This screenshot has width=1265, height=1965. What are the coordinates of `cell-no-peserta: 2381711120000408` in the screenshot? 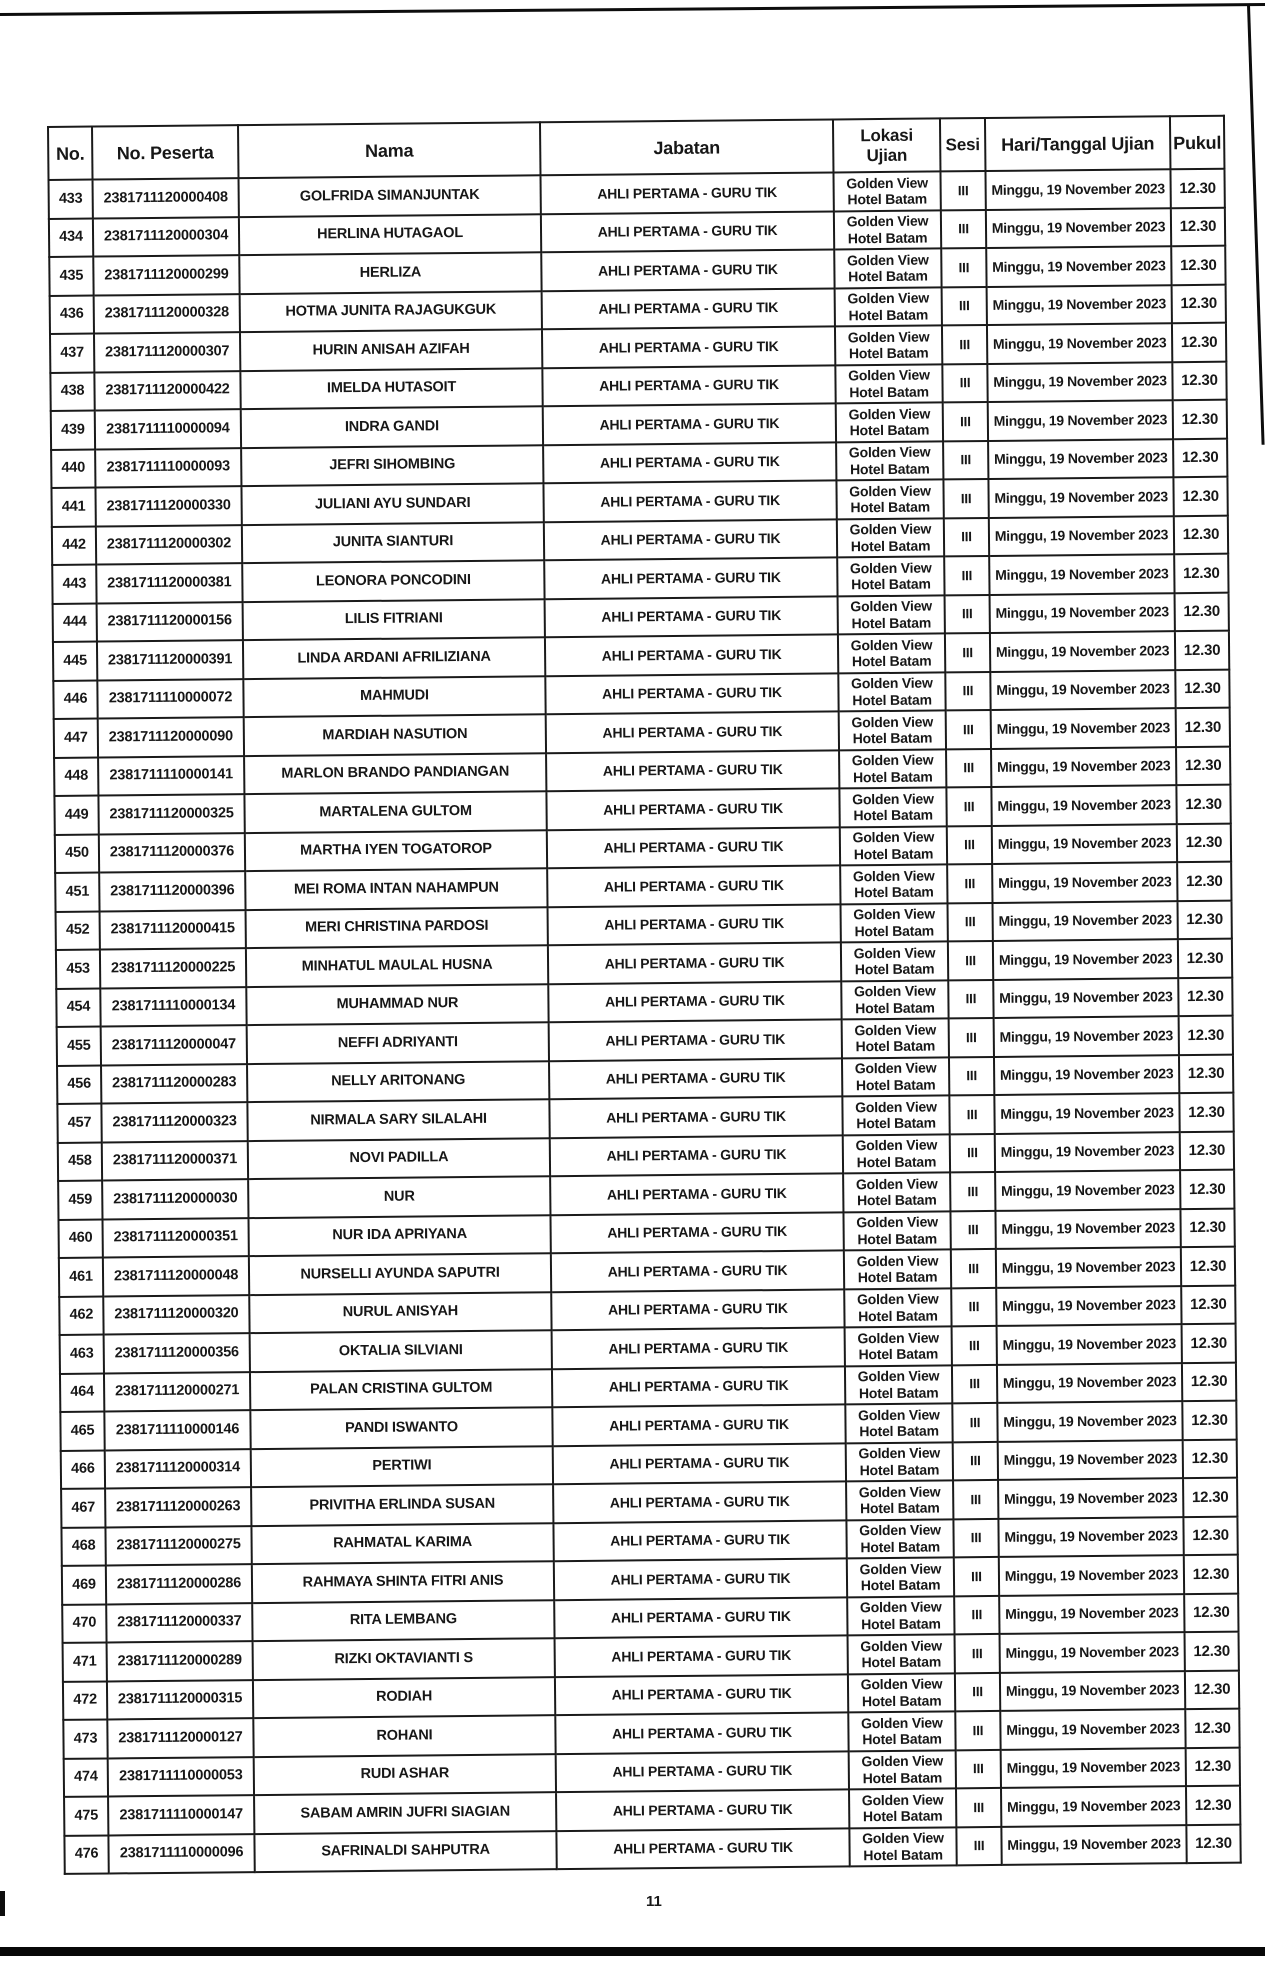 It's located at (165, 198).